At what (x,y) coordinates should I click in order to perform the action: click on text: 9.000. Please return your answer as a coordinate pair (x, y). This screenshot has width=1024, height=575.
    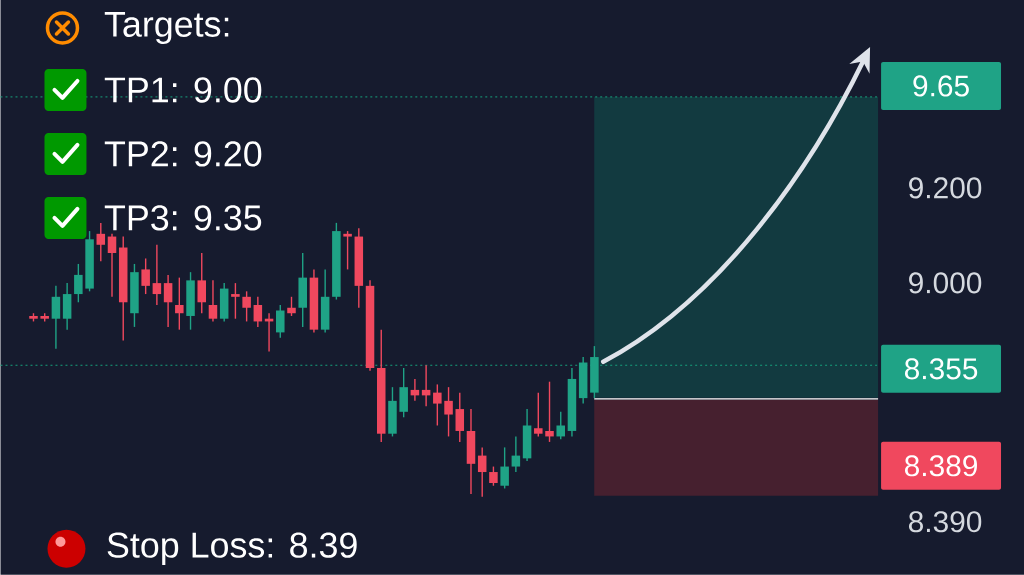
    Looking at the image, I should click on (945, 283).